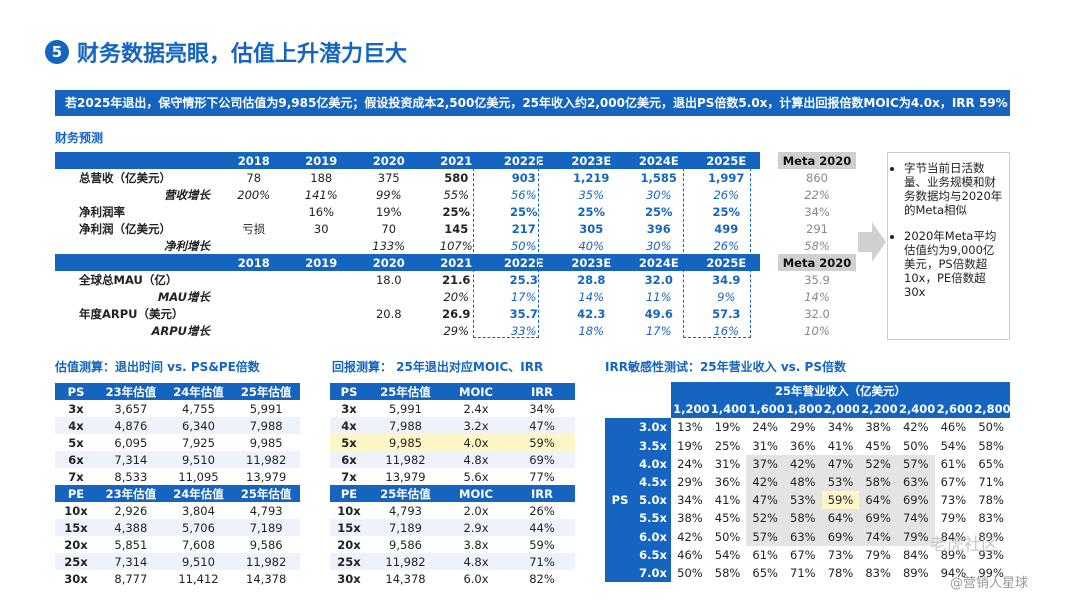 The width and height of the screenshot is (1080, 608). Describe the element at coordinates (915, 572) in the screenshot. I see `irr-cell: 89%` at that location.